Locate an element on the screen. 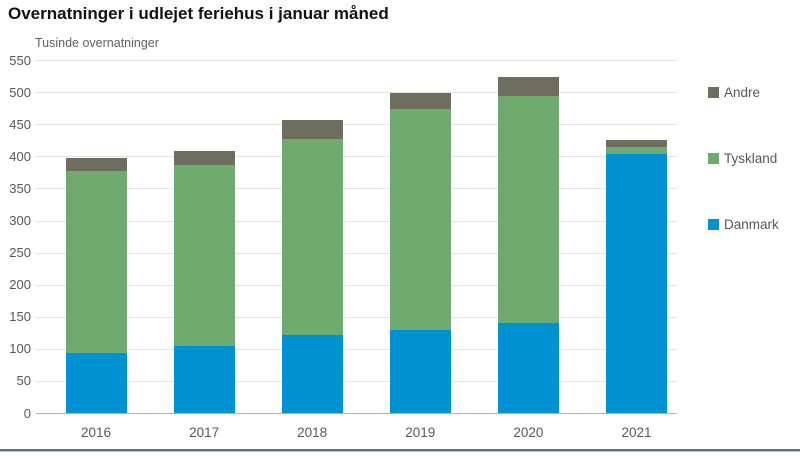 The height and width of the screenshot is (459, 800). bar-segment-andre-2019 is located at coordinates (420, 100).